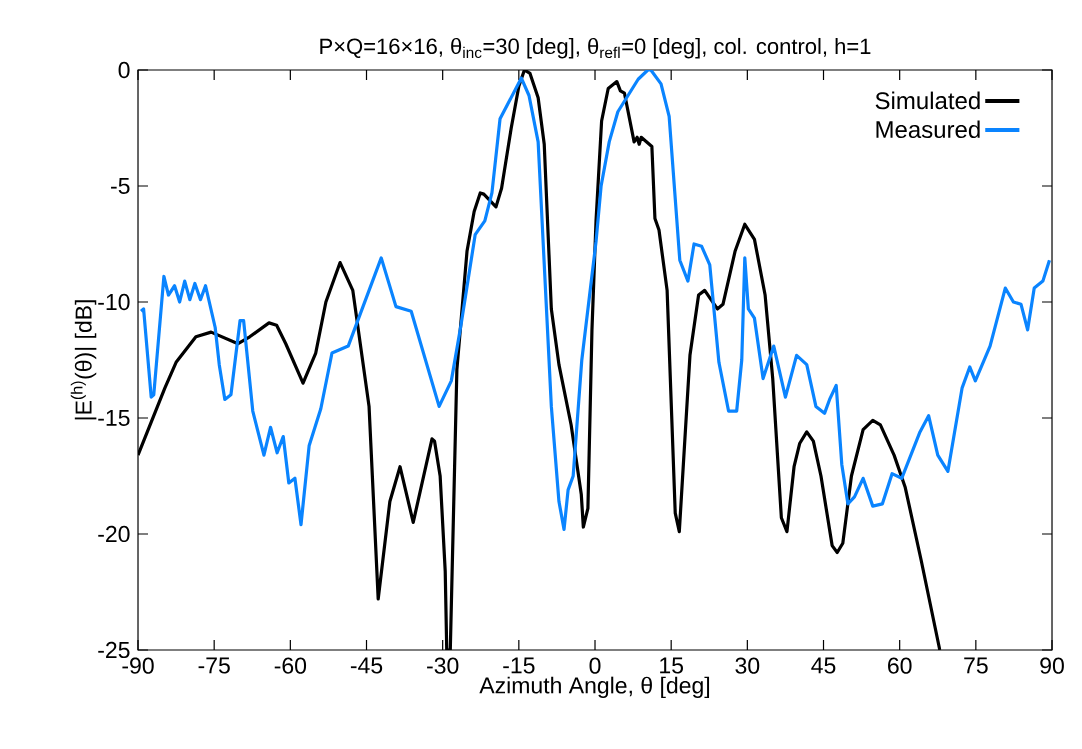  Describe the element at coordinates (138, 665) in the screenshot. I see `x-tick-label: -90` at that location.